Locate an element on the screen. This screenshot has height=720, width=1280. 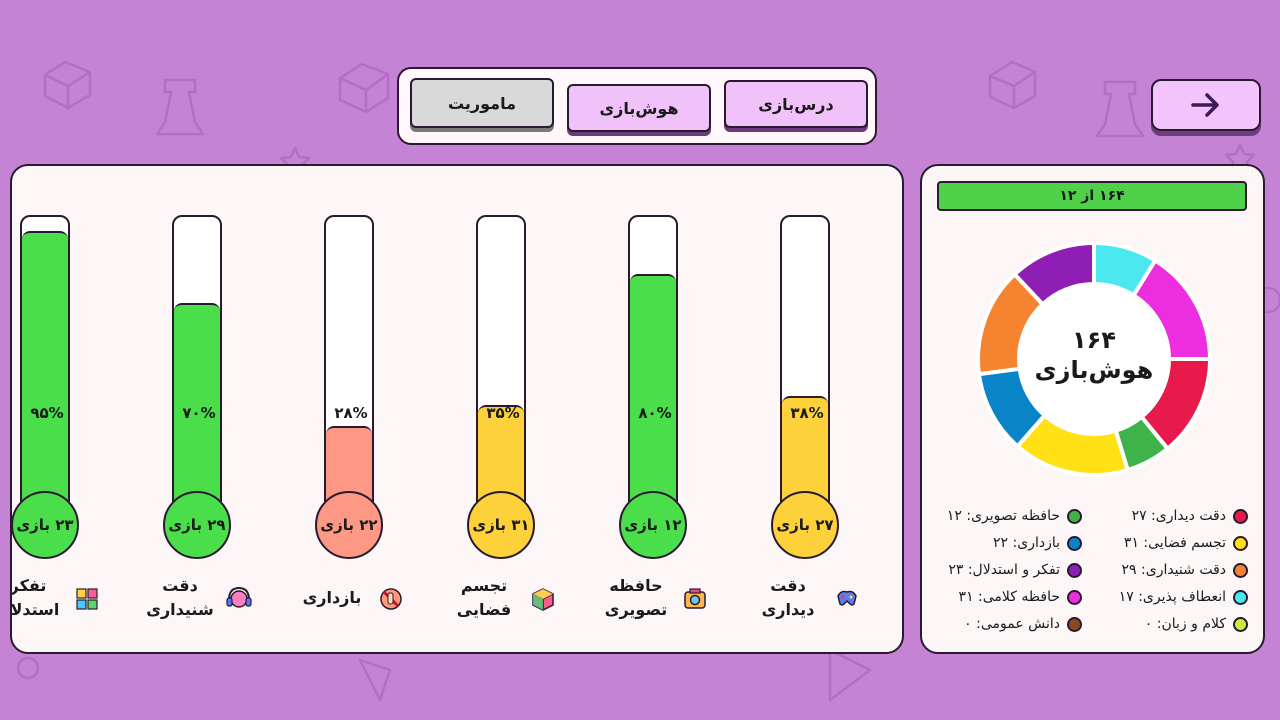
legend-label: تجسم فضایی: ۳۱ is located at coordinates (1174, 543).